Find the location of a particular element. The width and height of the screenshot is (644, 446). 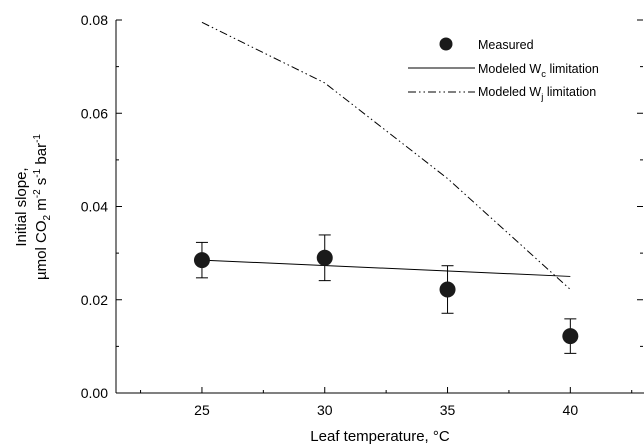

y-tick-label: 0.02 is located at coordinates (94, 300).